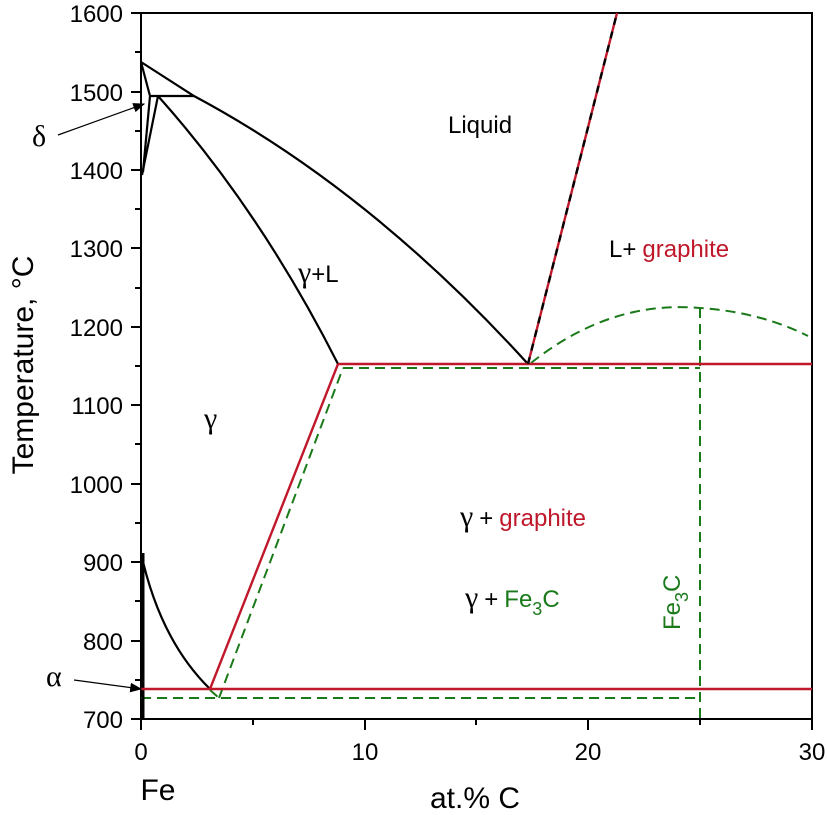  What do you see at coordinates (512, 600) in the screenshot?
I see `label-gamma-fe3c: γ + Fe3C` at bounding box center [512, 600].